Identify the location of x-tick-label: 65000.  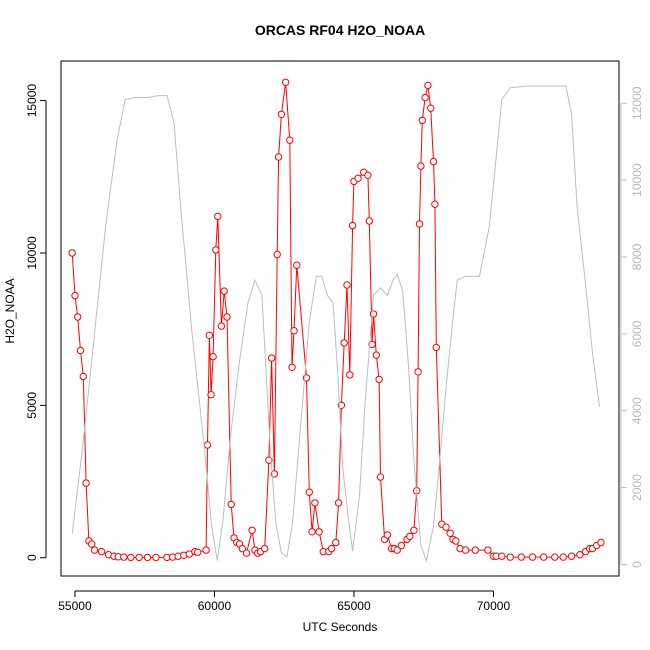
(354, 606).